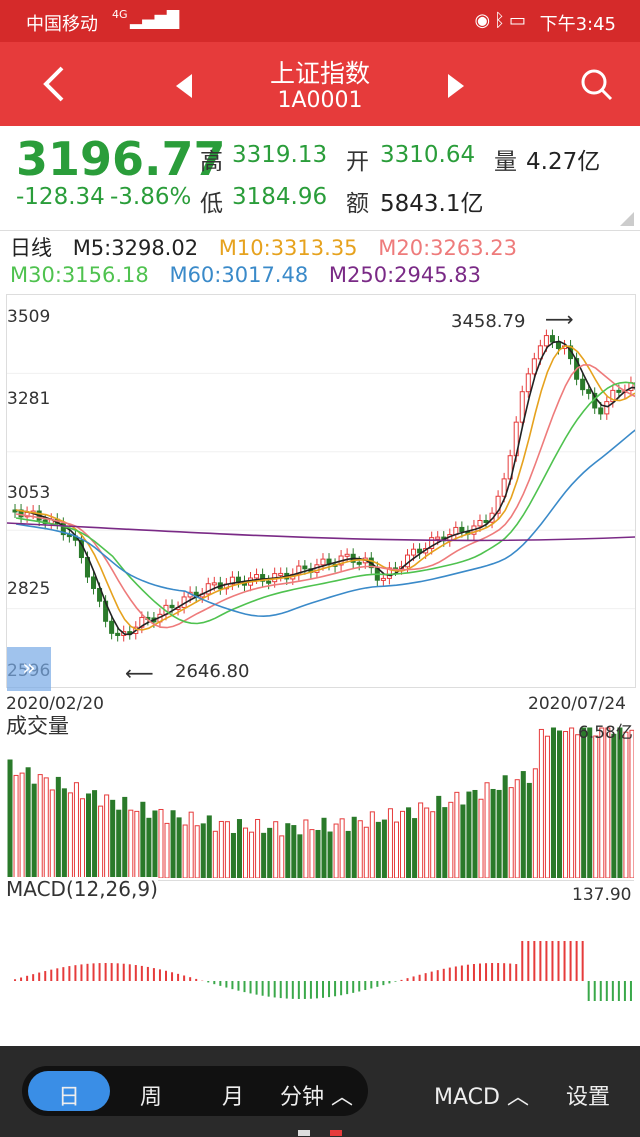  I want to click on ma20-label: M20:3263.23, so click(447, 248).